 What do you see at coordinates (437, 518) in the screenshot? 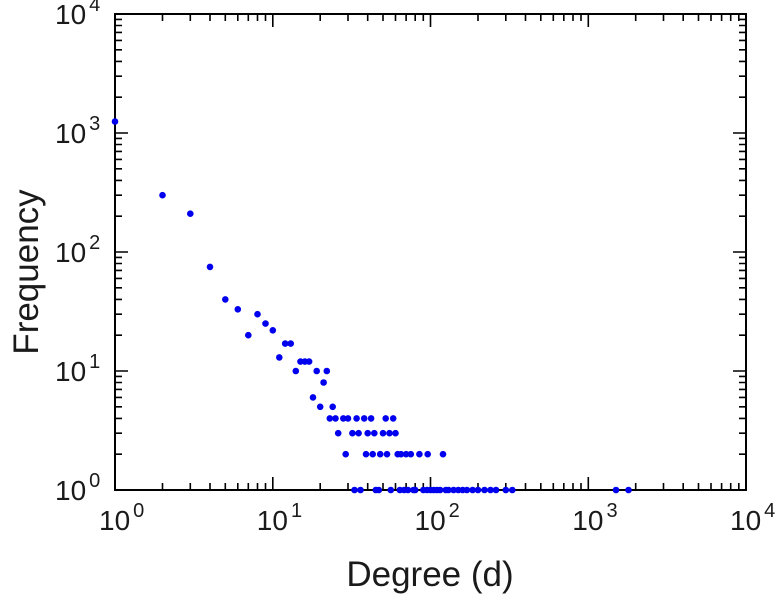
I see `x-tick-label: 10 2` at bounding box center [437, 518].